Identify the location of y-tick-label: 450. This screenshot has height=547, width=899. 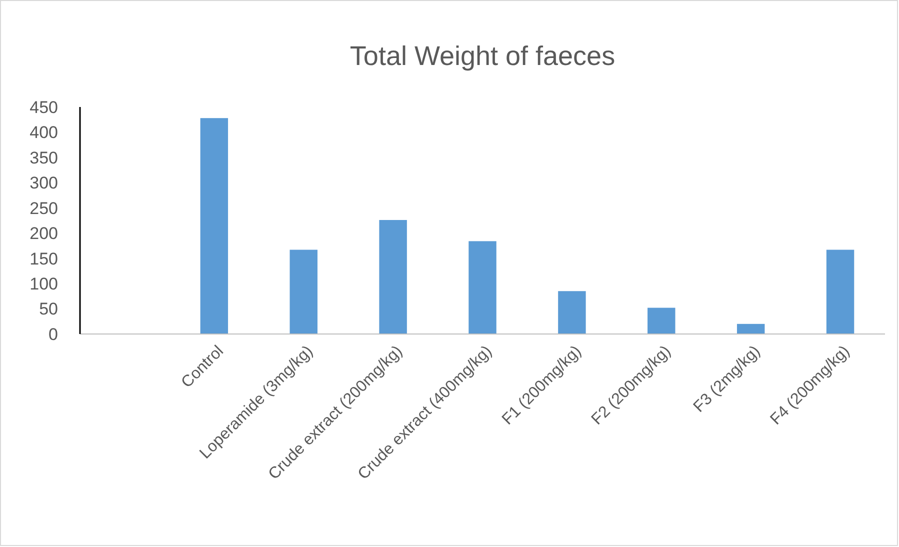
(44, 107).